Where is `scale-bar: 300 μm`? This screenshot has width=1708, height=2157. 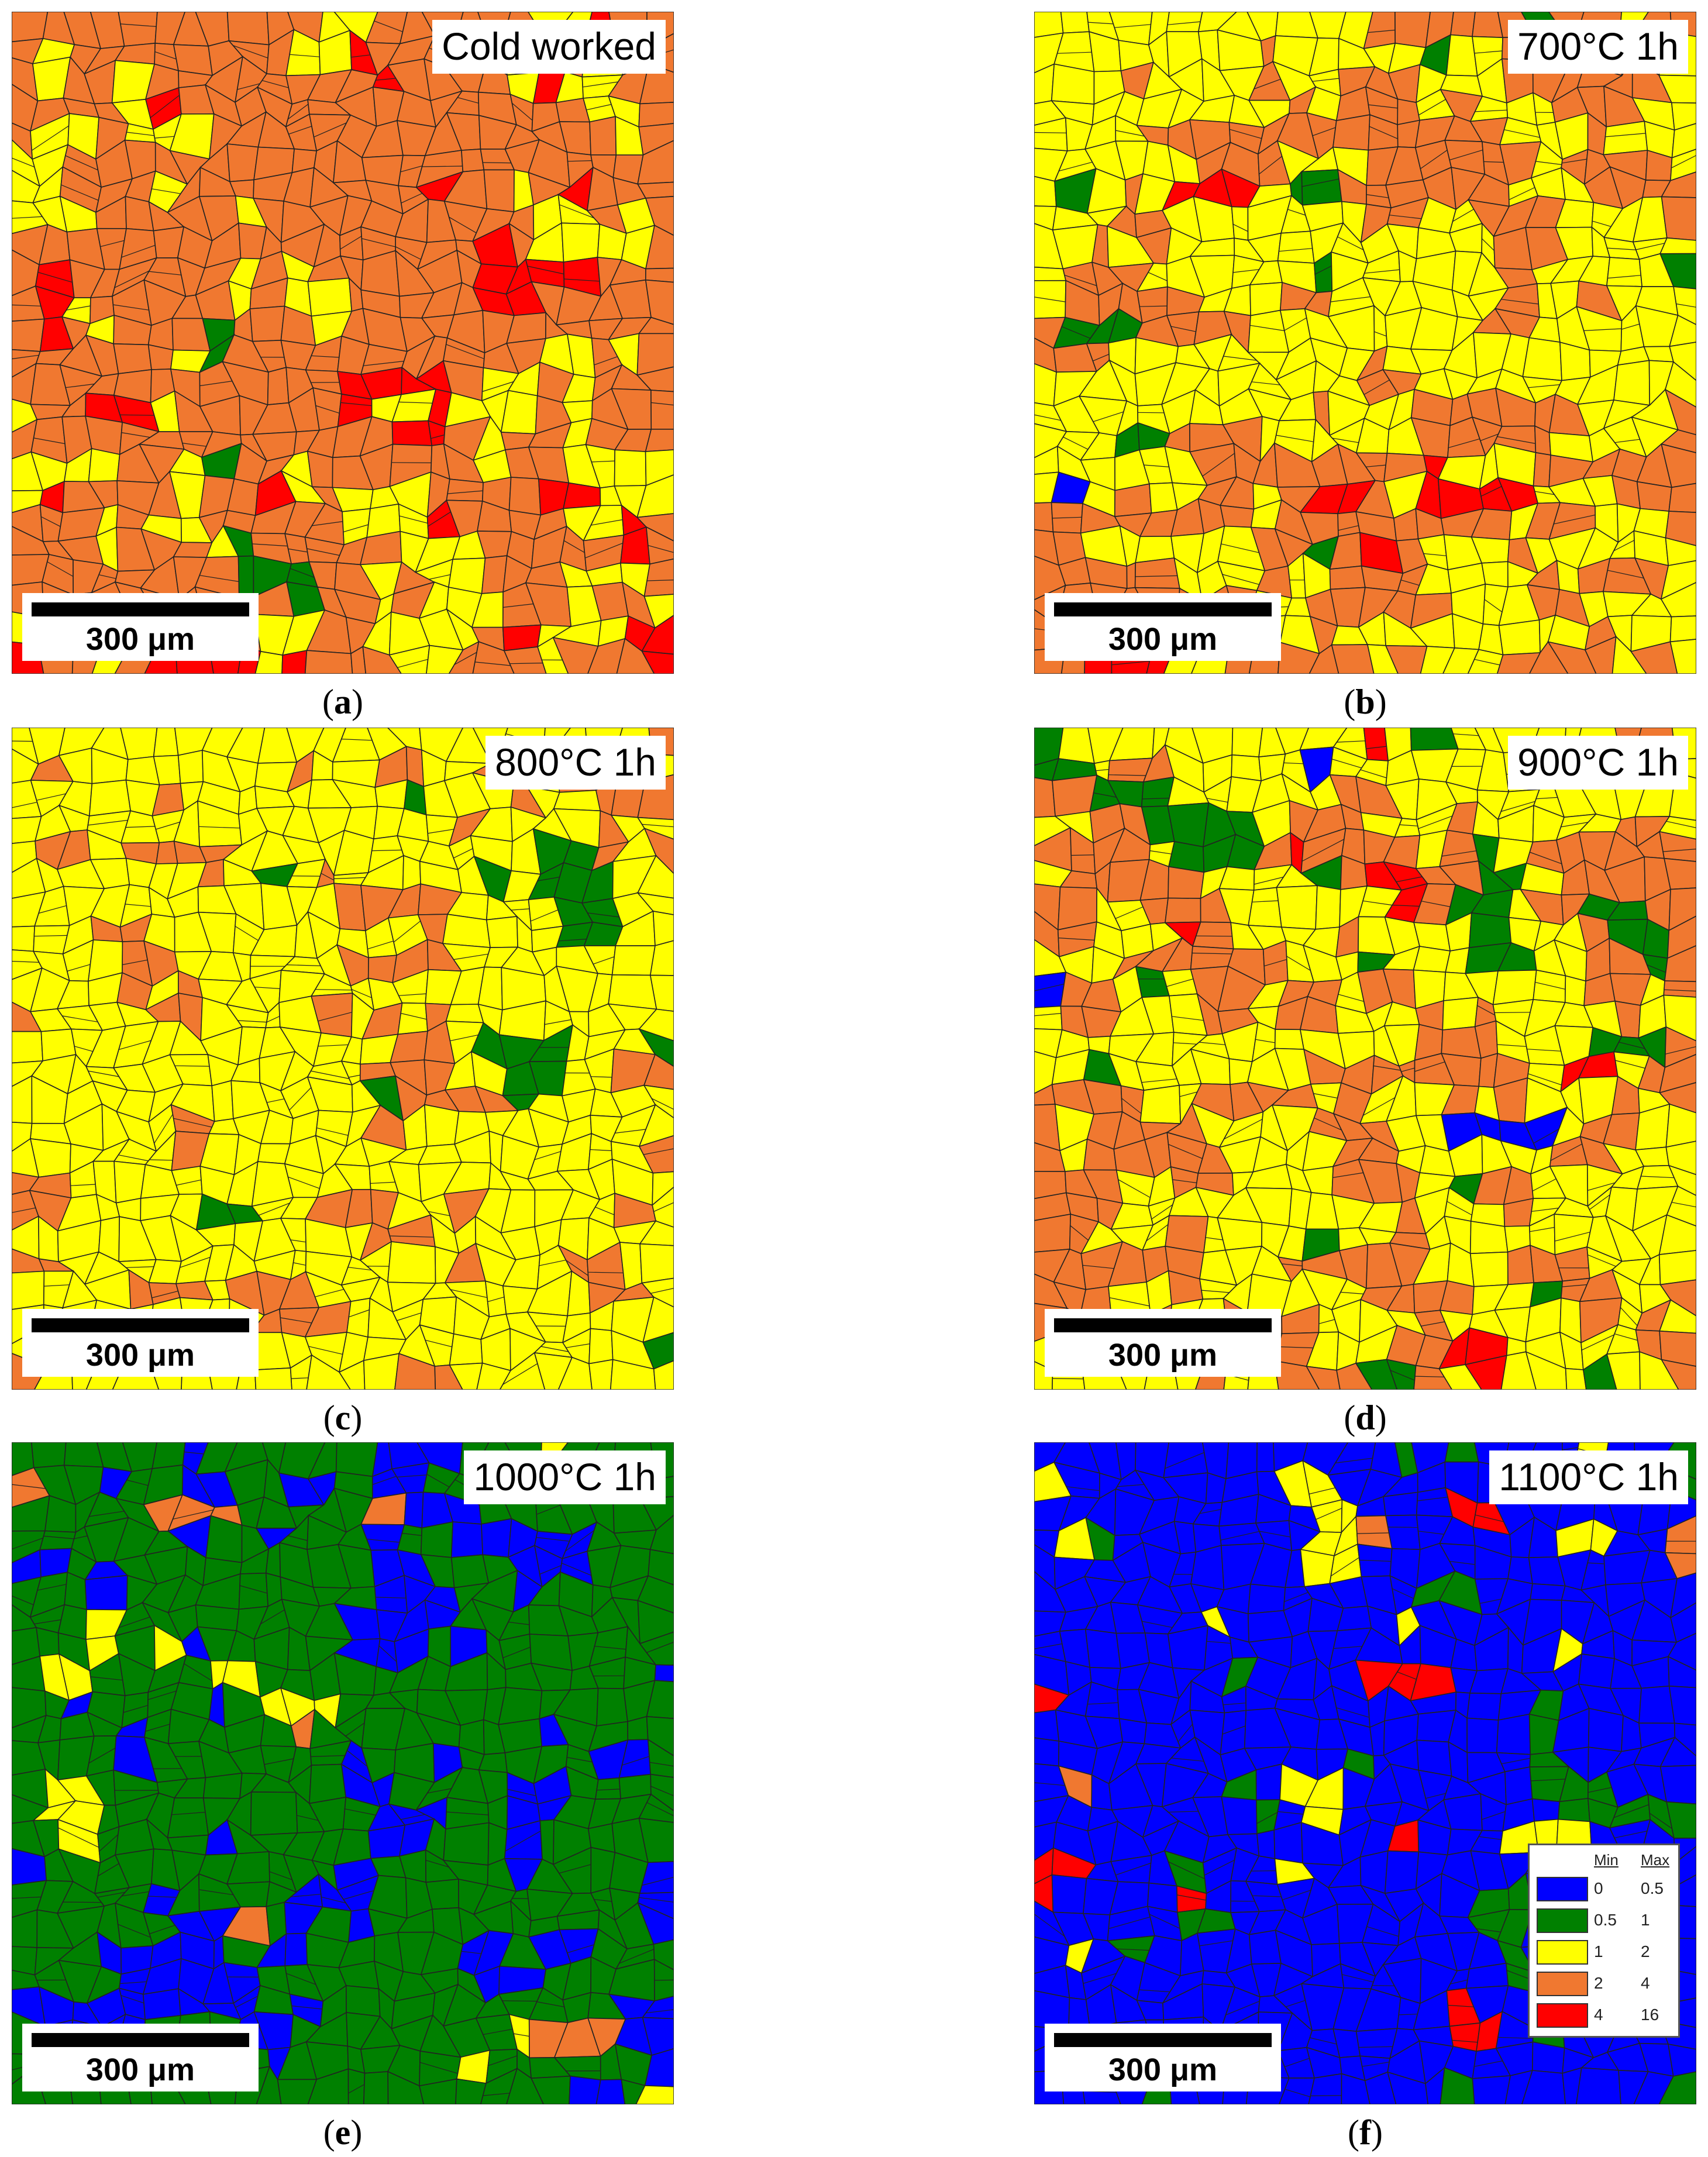 scale-bar: 300 μm is located at coordinates (140, 2057).